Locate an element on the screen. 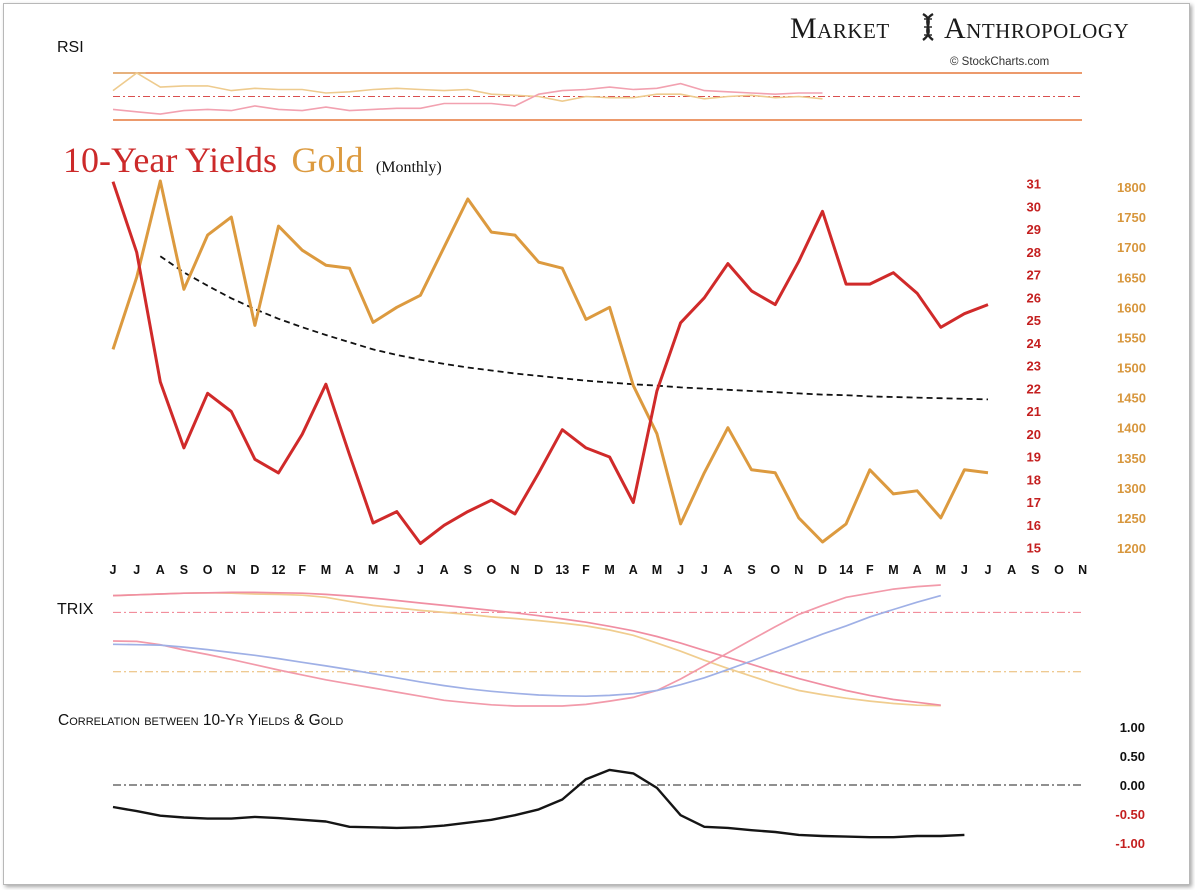 This screenshot has width=1195, height=890. yields-tick-23: 23 is located at coordinates (1034, 366).